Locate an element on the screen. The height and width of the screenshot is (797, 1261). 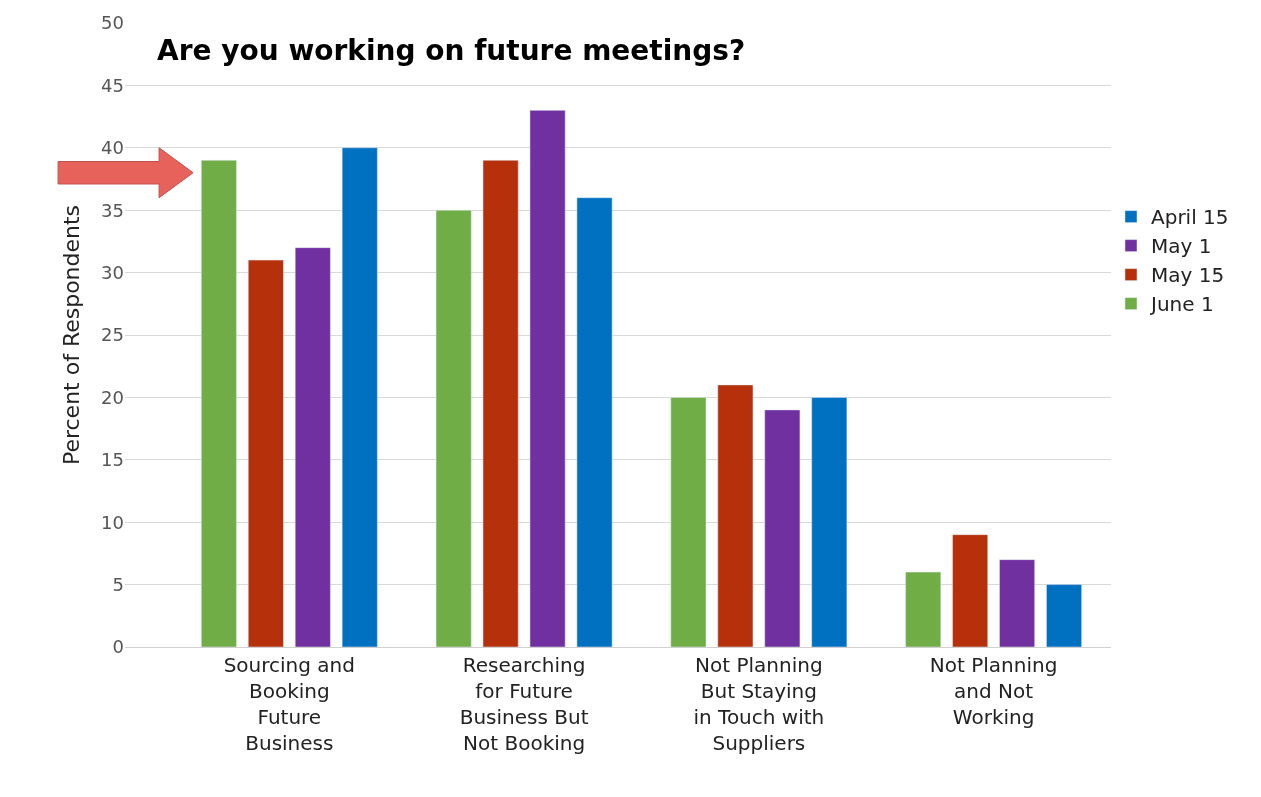
y-tick-label: 0 is located at coordinates (118, 647).